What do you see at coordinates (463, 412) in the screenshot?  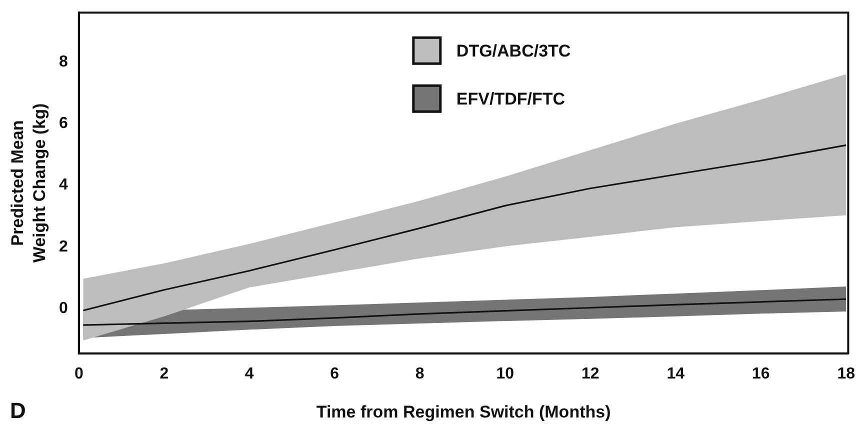 I see `x-axis-title: Time from Regimen Switch (Months)` at bounding box center [463, 412].